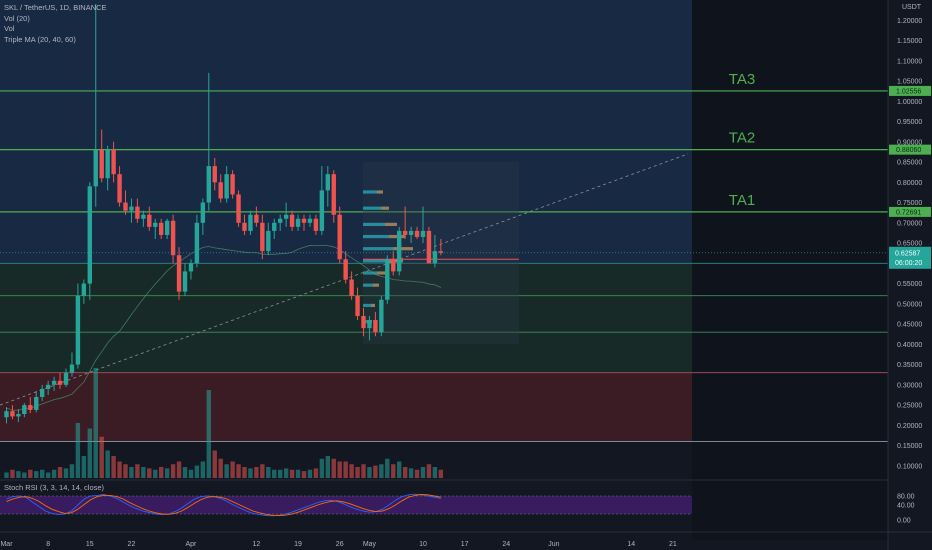  I want to click on y-tick-label: 1.20000, so click(909, 21).